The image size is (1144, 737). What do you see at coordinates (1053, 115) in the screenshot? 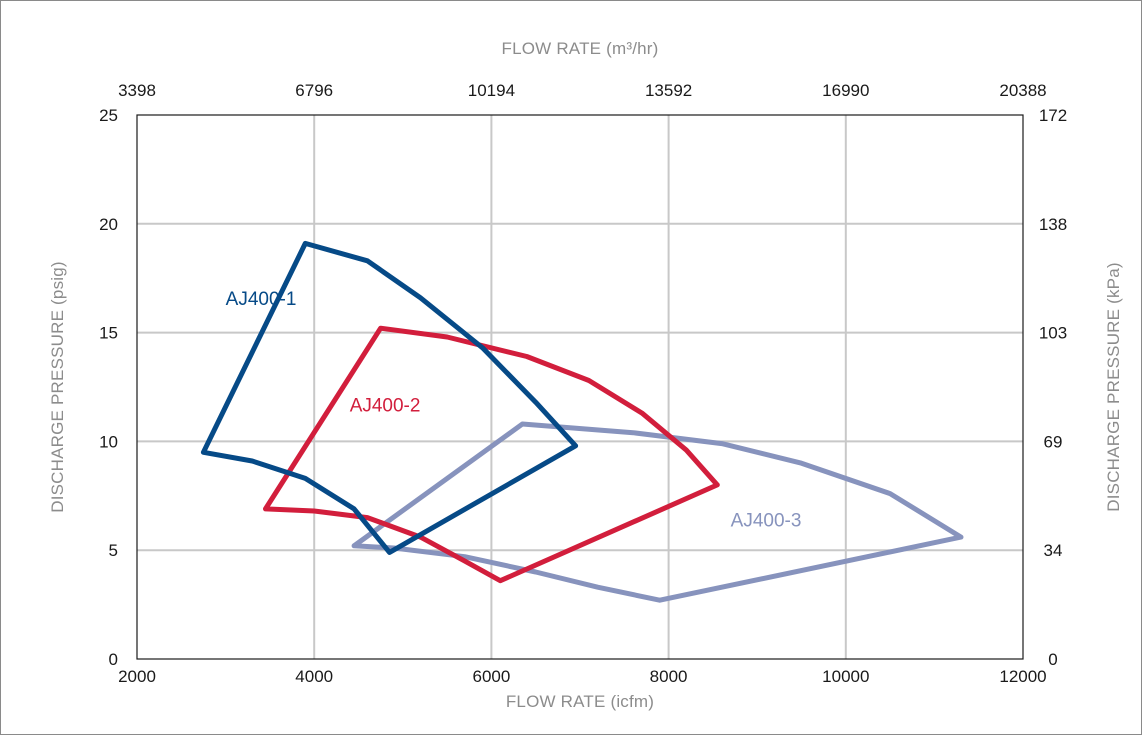
I see `y2-tick-label: 172` at bounding box center [1053, 115].